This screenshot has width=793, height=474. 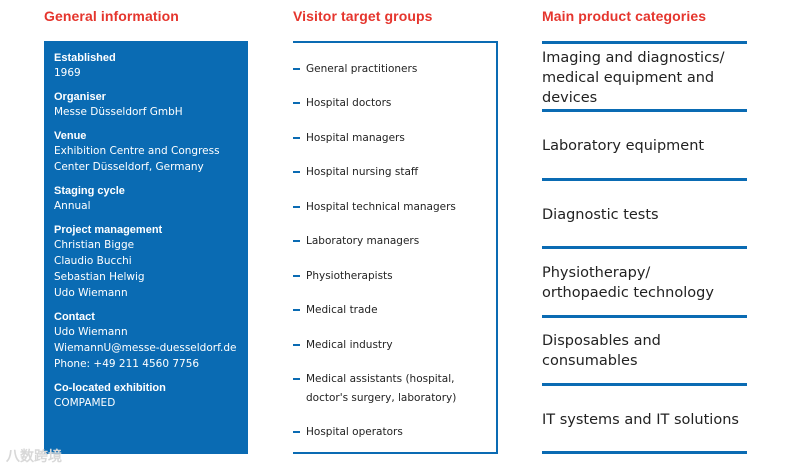 I want to click on staging-cycle-value: Annual, so click(x=72, y=206).